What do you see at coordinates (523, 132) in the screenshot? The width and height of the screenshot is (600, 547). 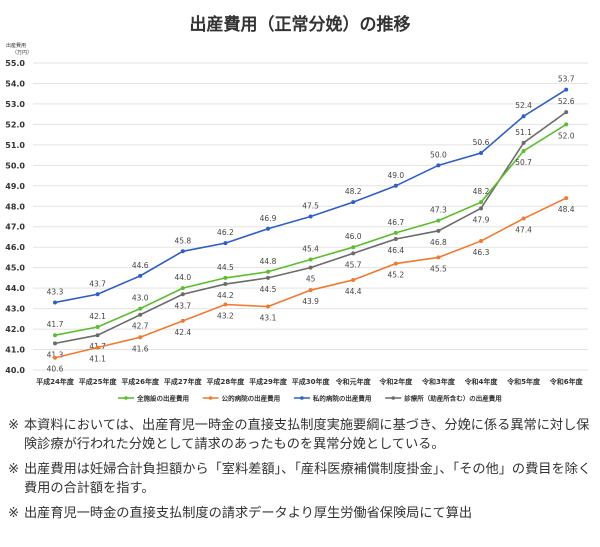 I see `data-label: 51.1` at bounding box center [523, 132].